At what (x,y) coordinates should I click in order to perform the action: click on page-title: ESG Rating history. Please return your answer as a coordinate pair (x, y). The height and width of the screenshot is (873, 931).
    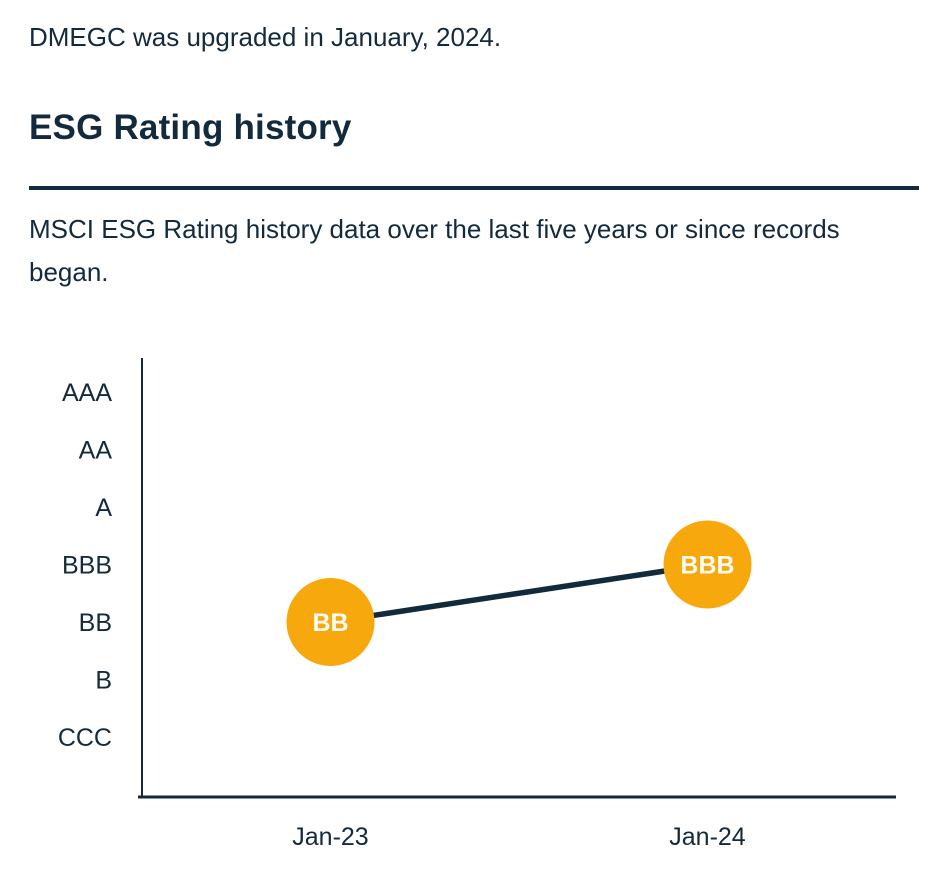
    Looking at the image, I should click on (190, 127).